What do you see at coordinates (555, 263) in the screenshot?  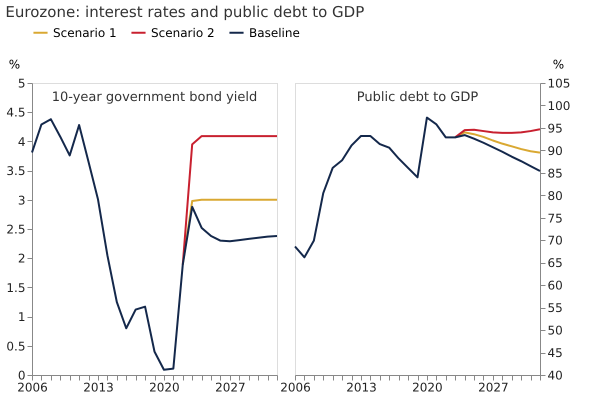 I see `y-tick-label: 65` at bounding box center [555, 263].